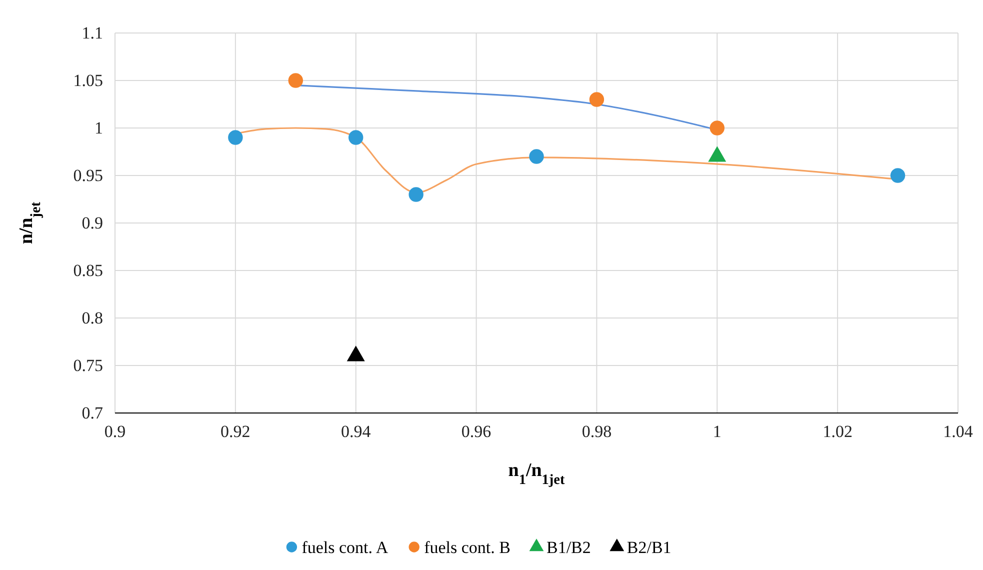  Describe the element at coordinates (356, 432) in the screenshot. I see `x-tick-label: 0.94` at that location.